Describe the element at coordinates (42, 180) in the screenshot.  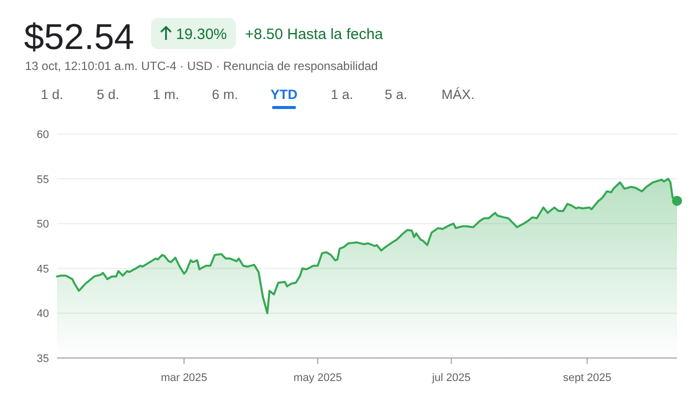
I see `y-tick-label: 55` at that location.